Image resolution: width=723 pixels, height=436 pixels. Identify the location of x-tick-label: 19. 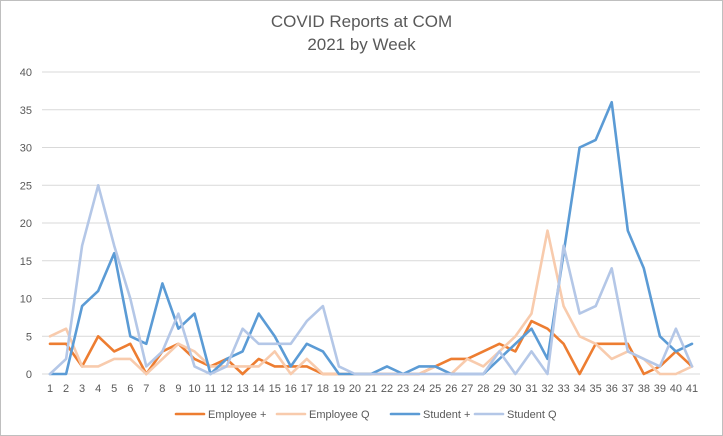
(339, 389).